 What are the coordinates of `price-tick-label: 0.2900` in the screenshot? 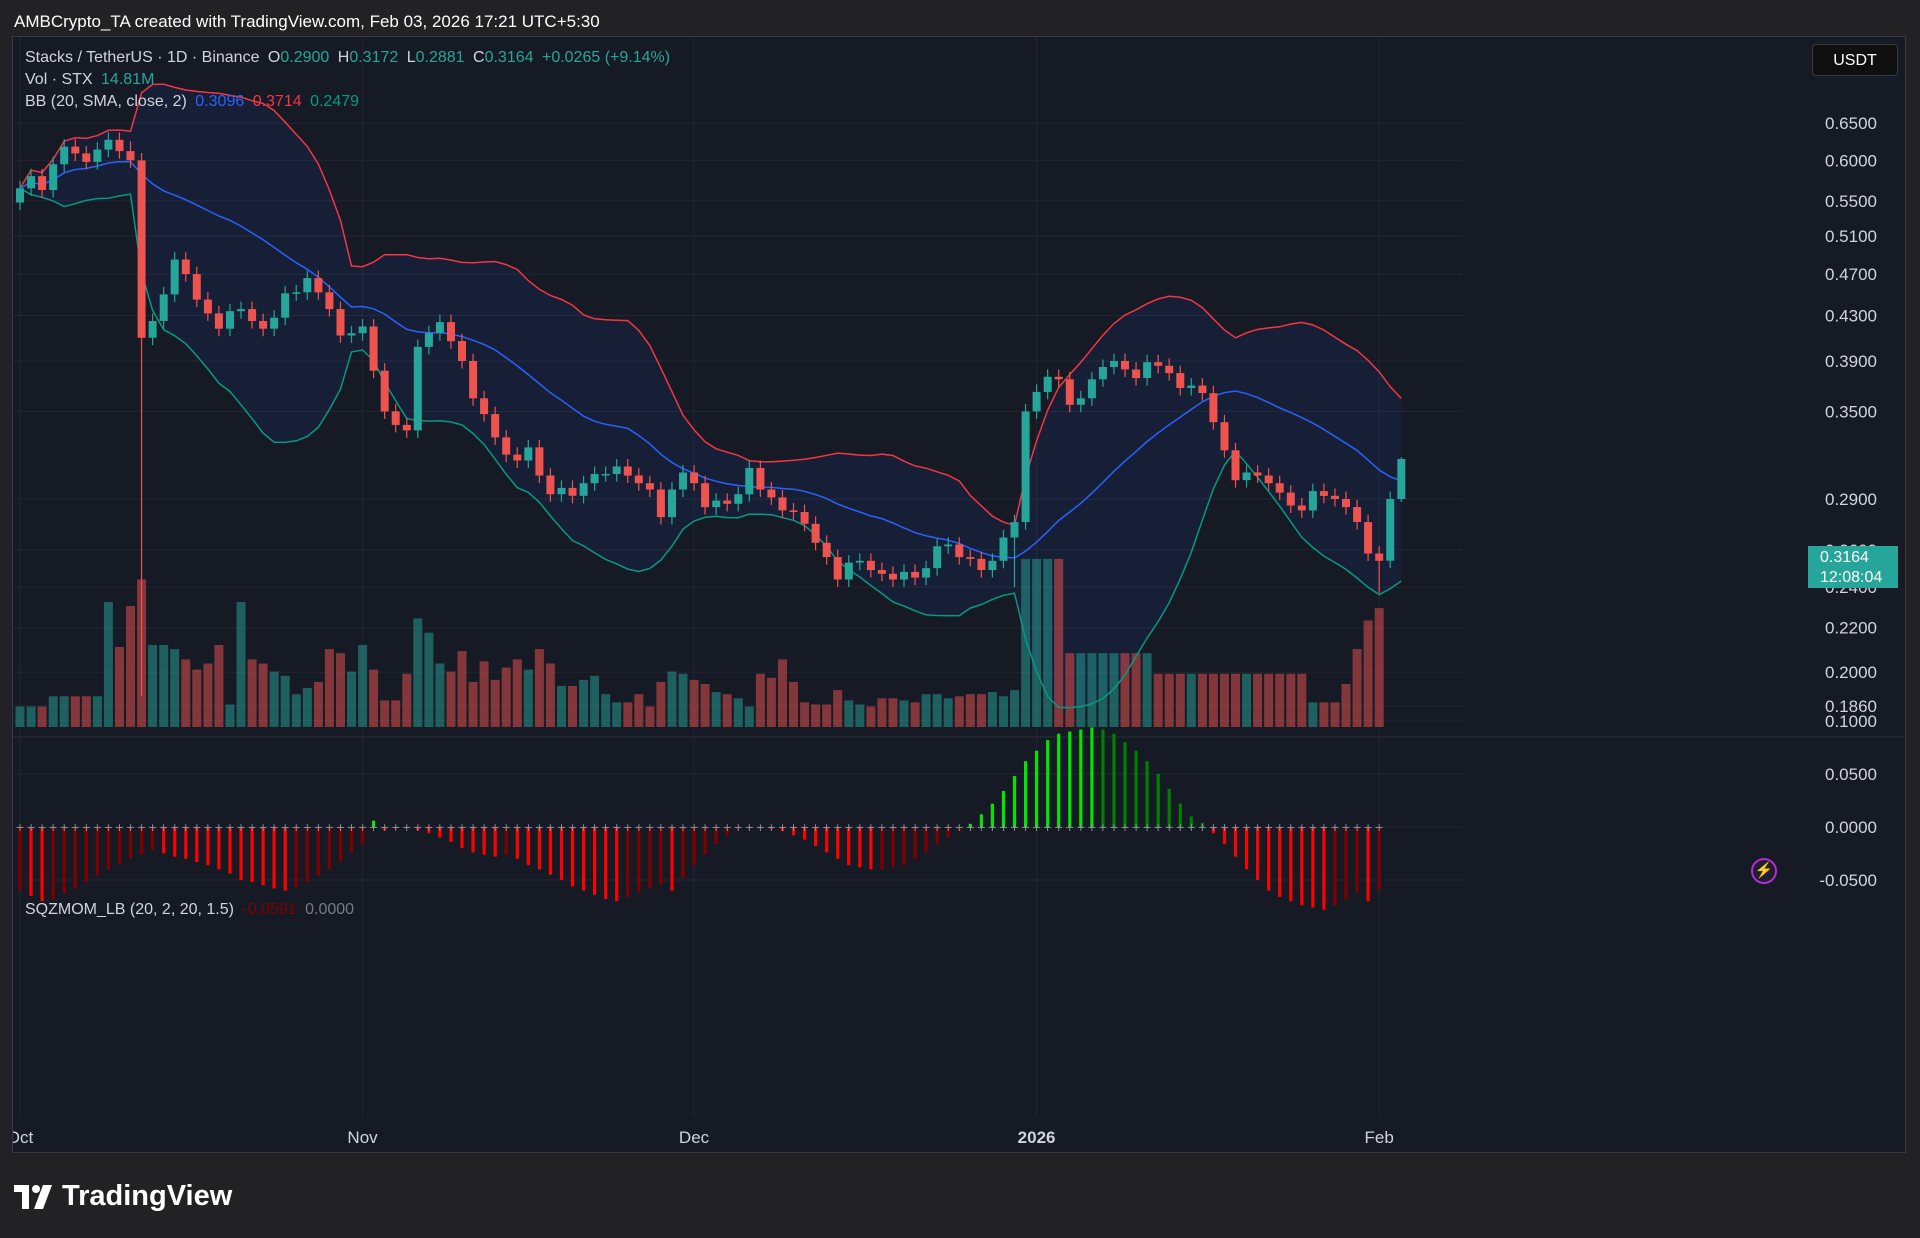 It's located at (1851, 499).